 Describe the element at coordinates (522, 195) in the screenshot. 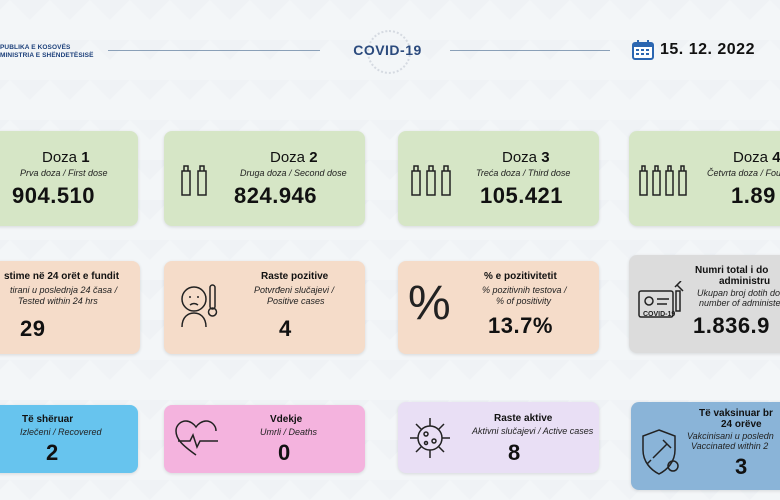

I see `dose-3-value: 105.421` at that location.